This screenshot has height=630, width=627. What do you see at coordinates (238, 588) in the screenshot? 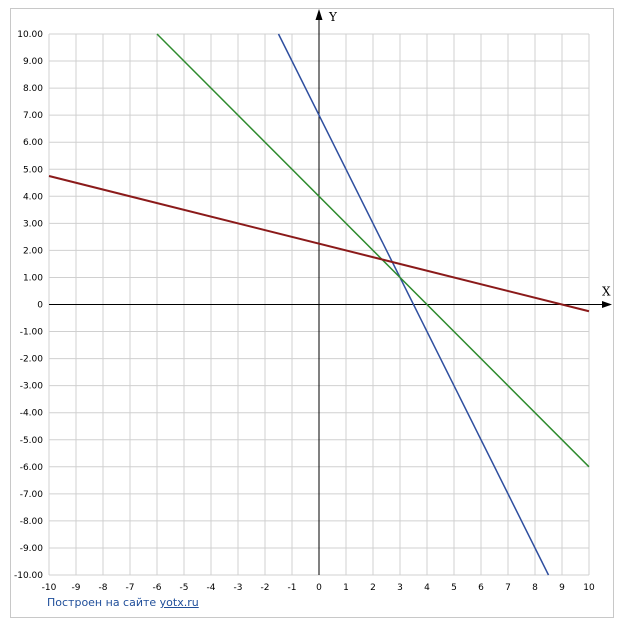
I see `x-tick-label: -3` at bounding box center [238, 588].